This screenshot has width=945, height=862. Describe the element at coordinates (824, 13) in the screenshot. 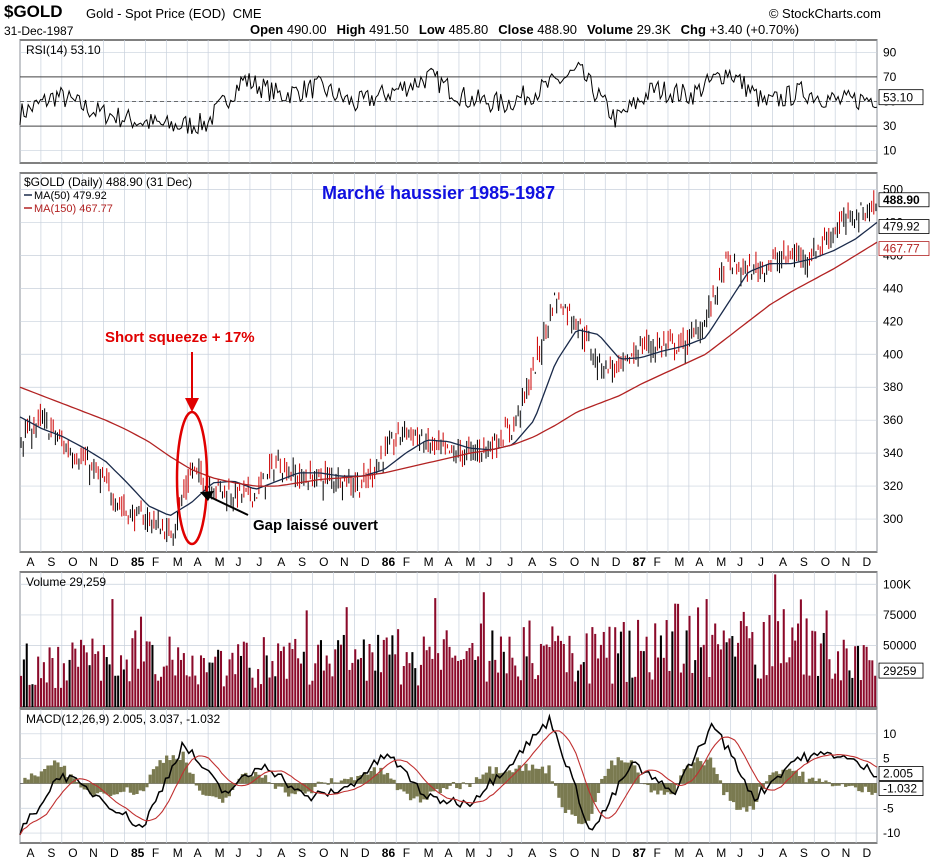

I see `site-credit: © StockCharts.com` at that location.